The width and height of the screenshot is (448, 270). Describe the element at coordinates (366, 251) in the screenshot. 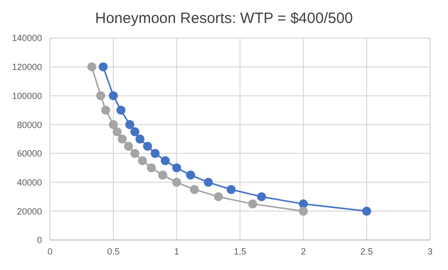

I see `x-tick-label: 2.5` at that location.